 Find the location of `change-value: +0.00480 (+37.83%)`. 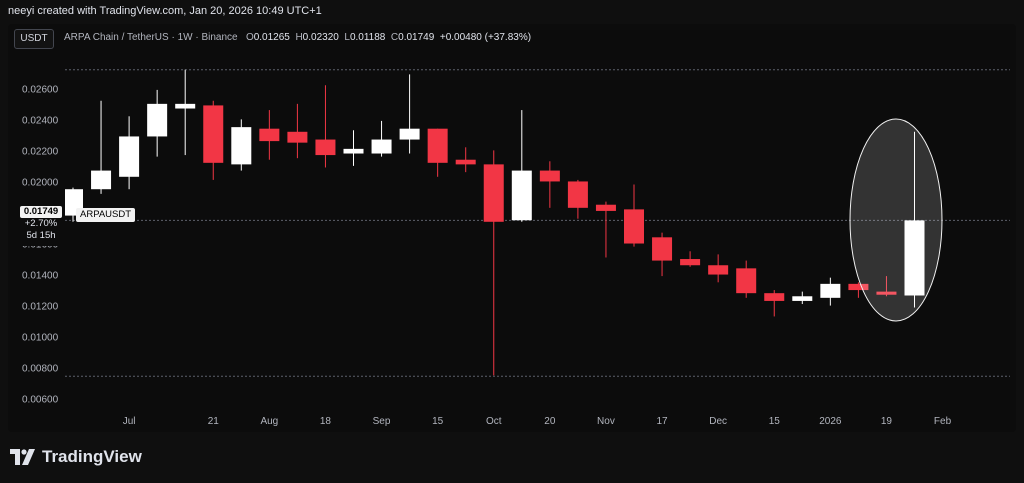

change-value: +0.00480 (+37.83%) is located at coordinates (485, 37).